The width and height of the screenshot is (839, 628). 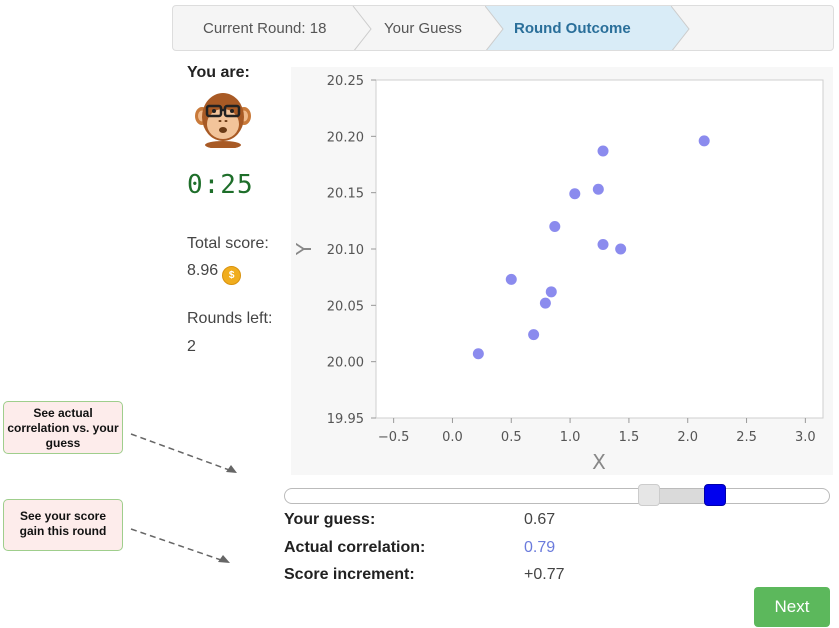 What do you see at coordinates (746, 437) in the screenshot?
I see `x-tick-label: 2.5` at bounding box center [746, 437].